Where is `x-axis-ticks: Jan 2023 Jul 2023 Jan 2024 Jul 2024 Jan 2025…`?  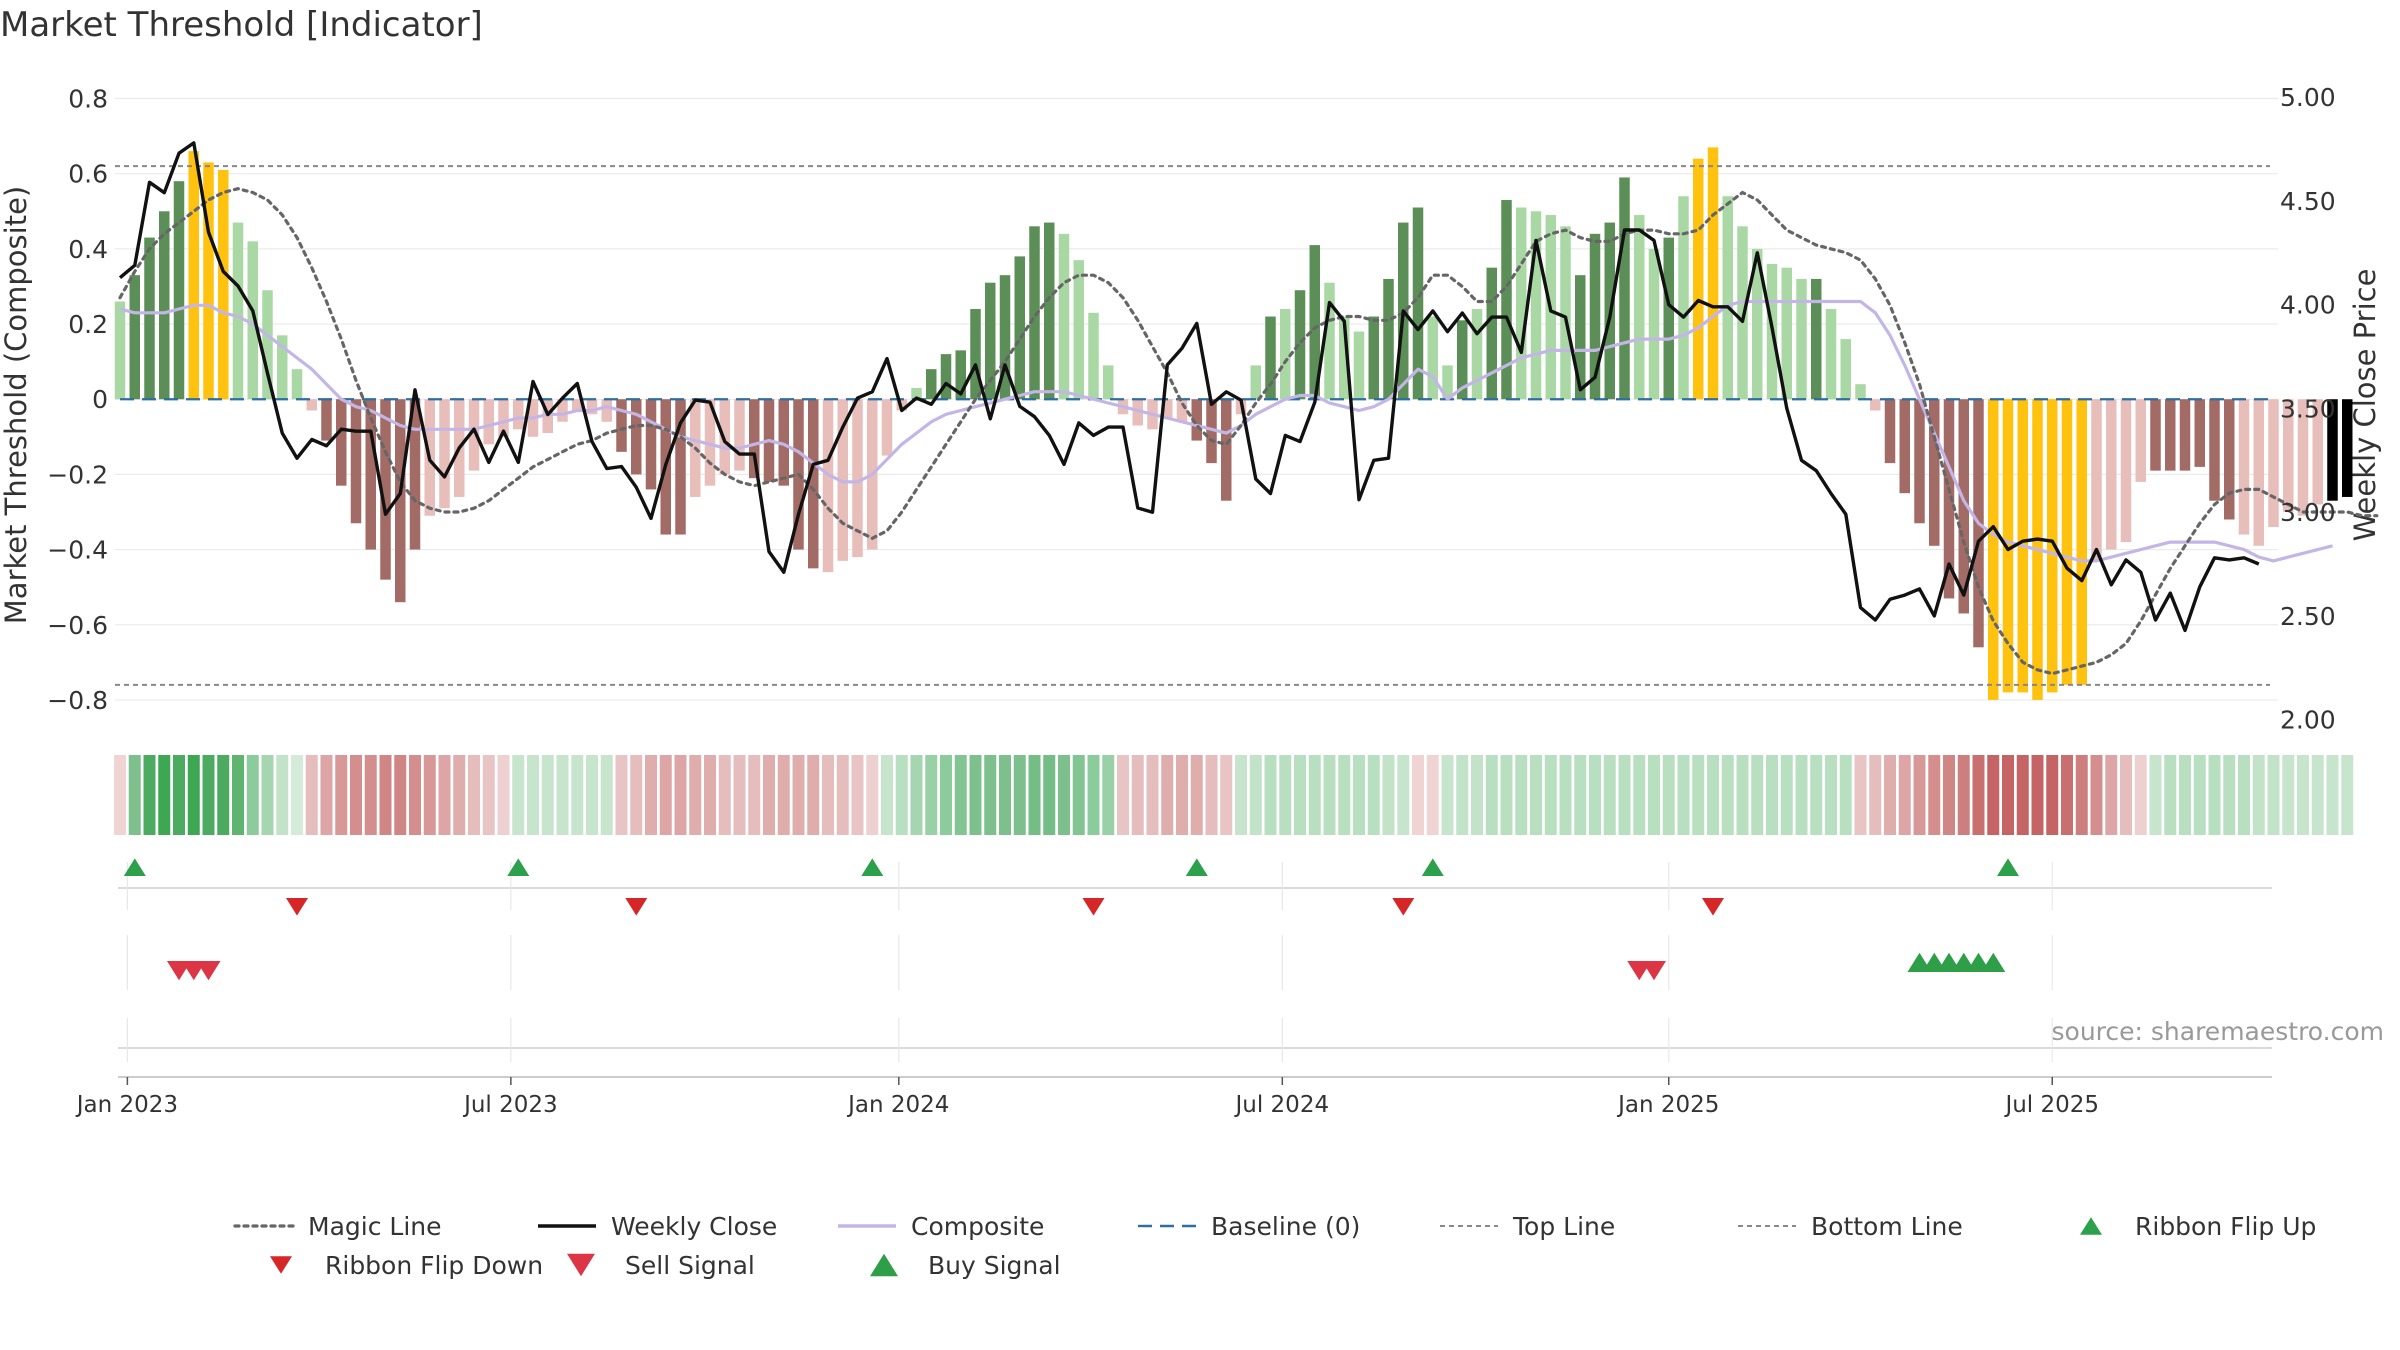
x-axis-ticks: Jan 2023 Jul 2023 Jan 2024 Jul 2024 Jan 2025… is located at coordinates (1087, 1097).